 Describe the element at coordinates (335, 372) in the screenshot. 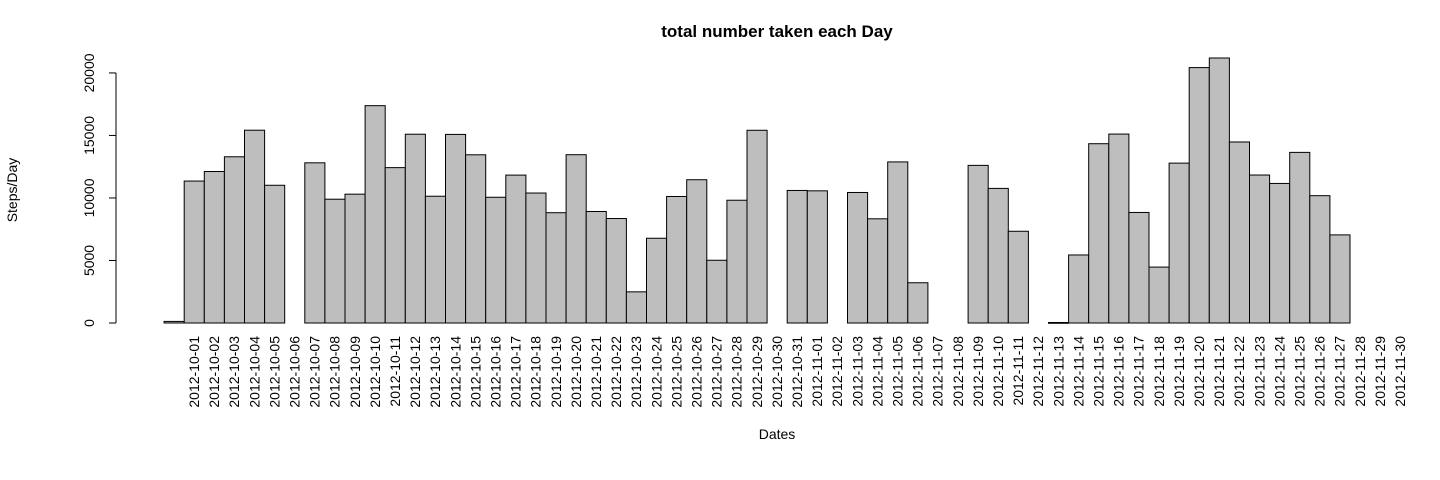

I see `x-tick-label-2012-10-08: 2012-10-08` at that location.